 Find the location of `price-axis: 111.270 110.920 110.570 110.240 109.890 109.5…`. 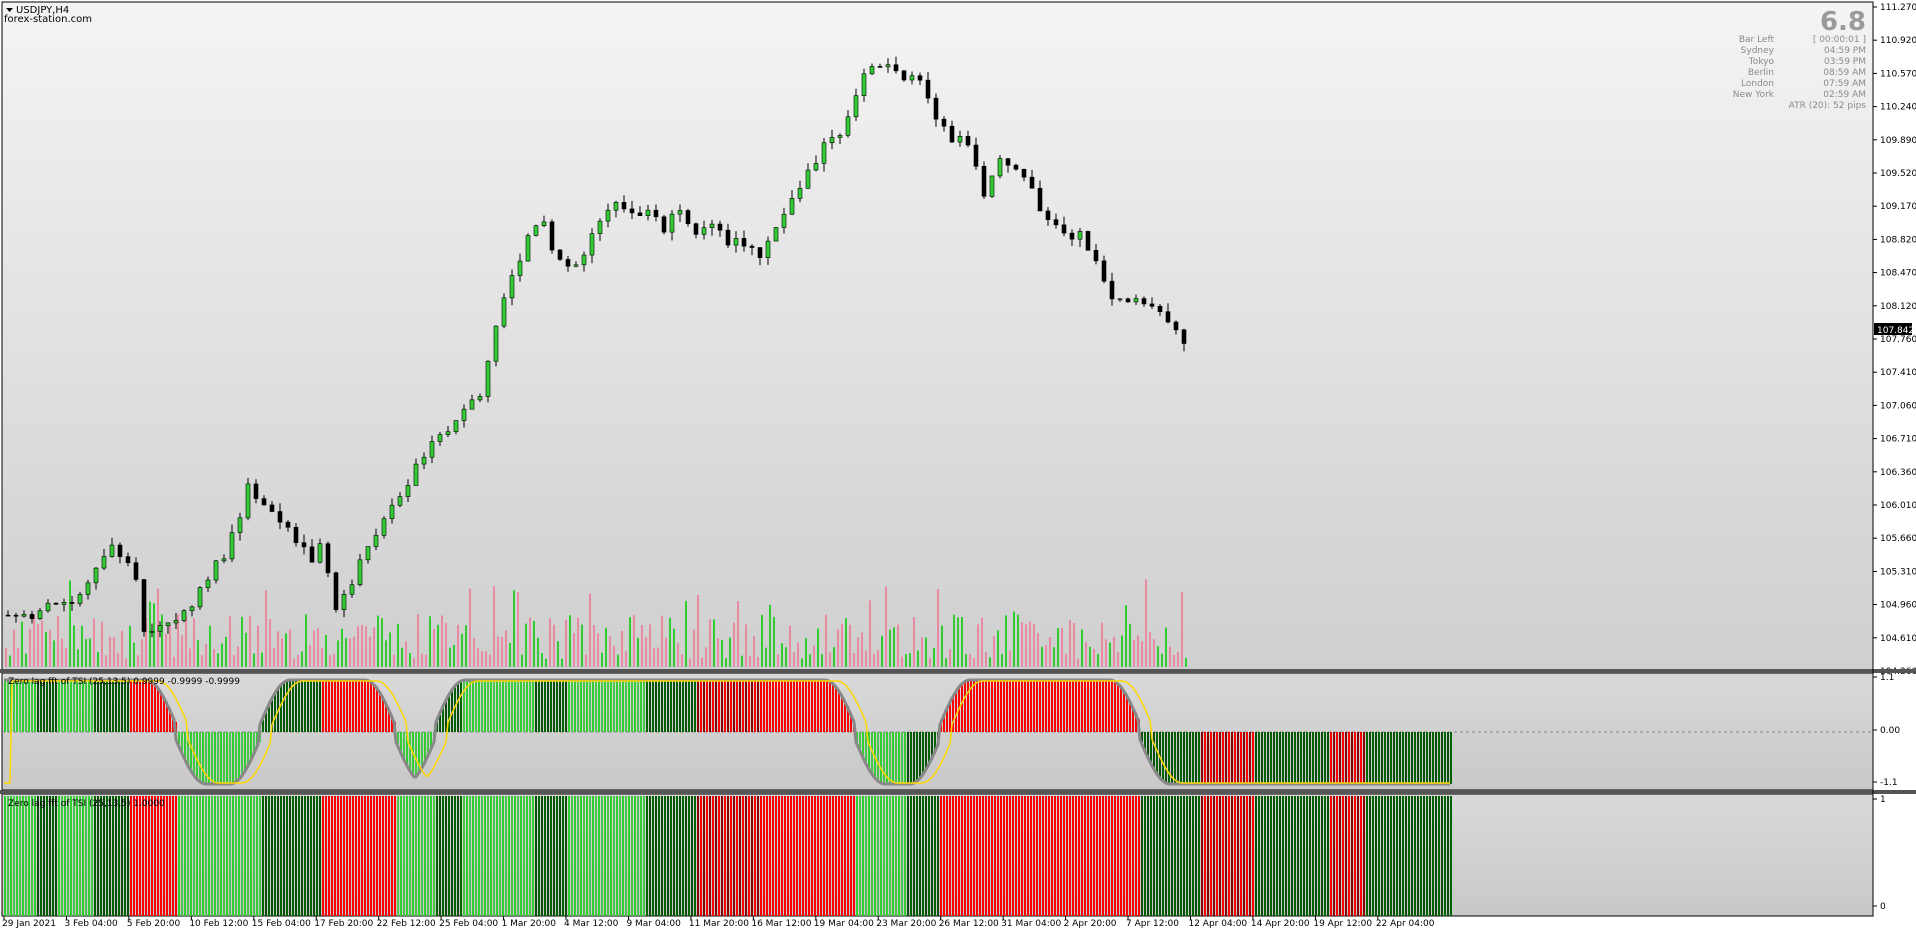

price-axis: 111.270 110.920 110.570 110.240 109.890 109.5… is located at coordinates (1894, 340).